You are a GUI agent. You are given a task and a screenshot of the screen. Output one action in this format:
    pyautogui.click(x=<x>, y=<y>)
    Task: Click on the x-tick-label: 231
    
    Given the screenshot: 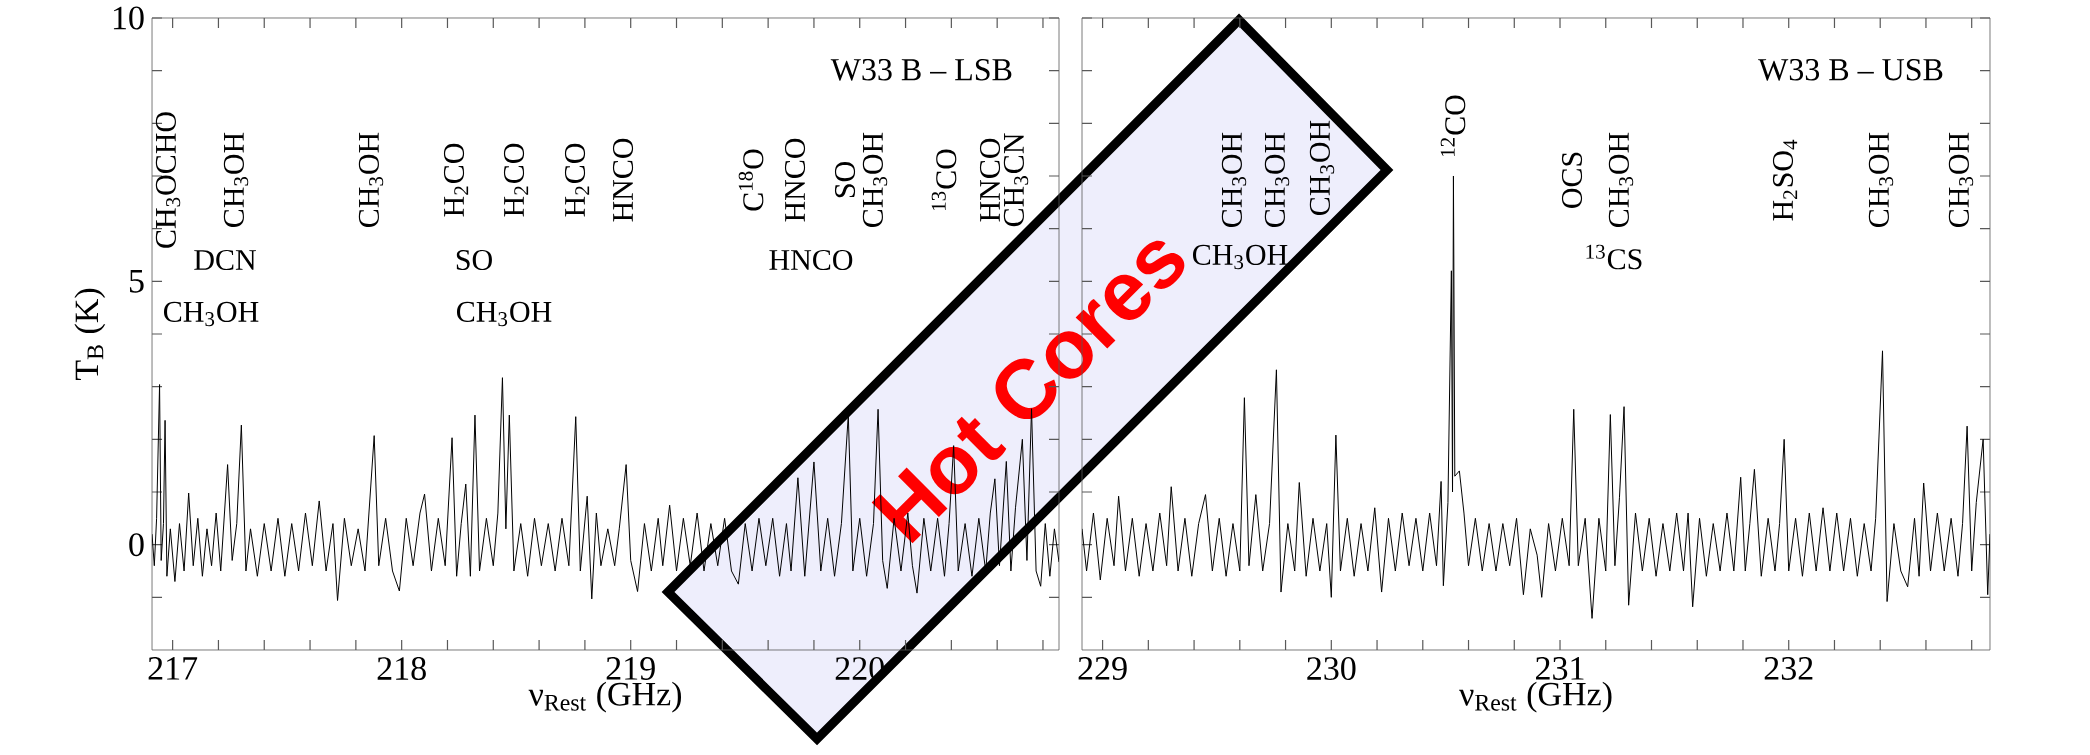 What is the action you would take?
    pyautogui.click(x=1560, y=668)
    